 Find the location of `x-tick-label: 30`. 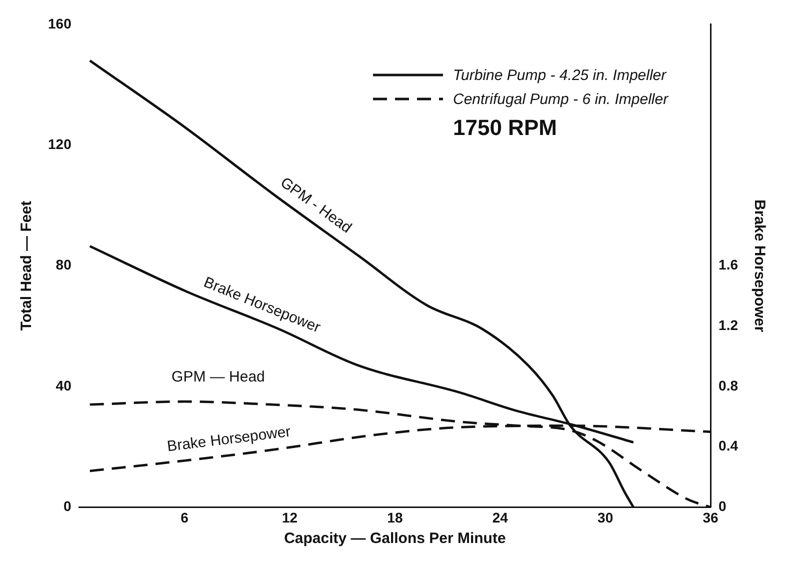

x-tick-label: 30 is located at coordinates (606, 517).